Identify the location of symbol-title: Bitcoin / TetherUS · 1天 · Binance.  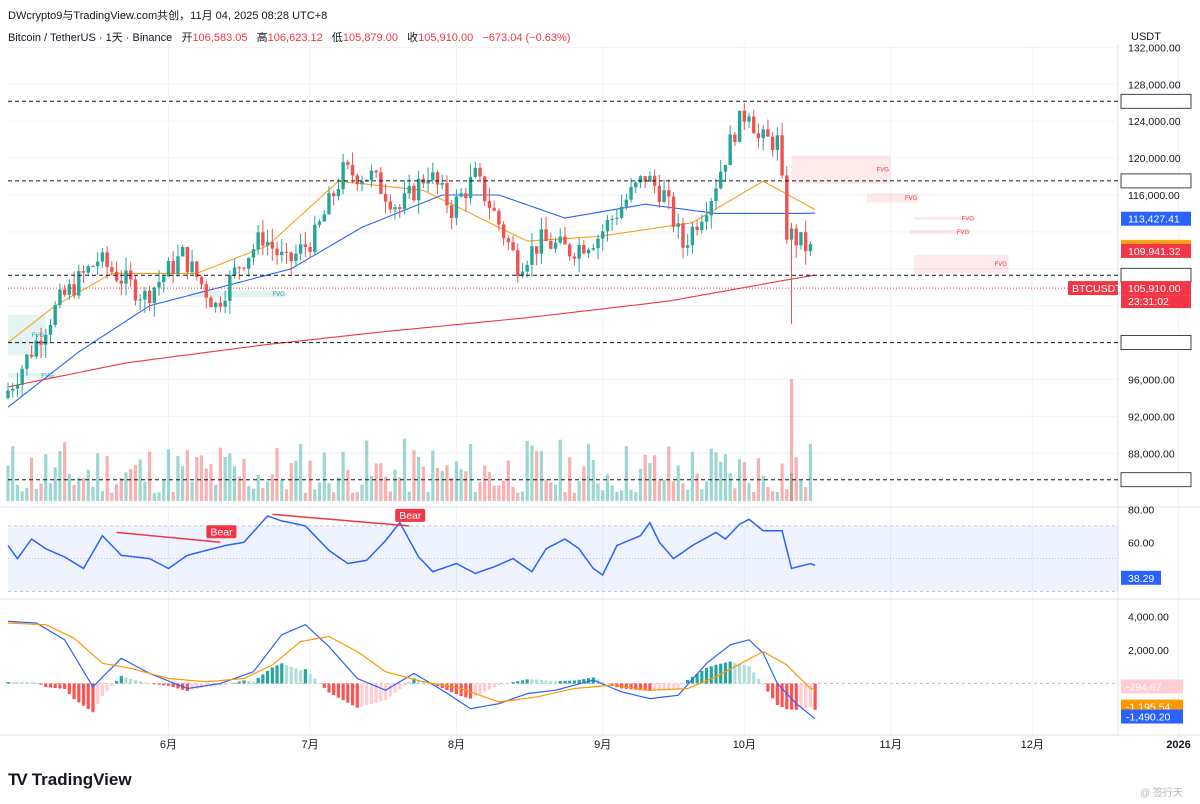
(90, 38).